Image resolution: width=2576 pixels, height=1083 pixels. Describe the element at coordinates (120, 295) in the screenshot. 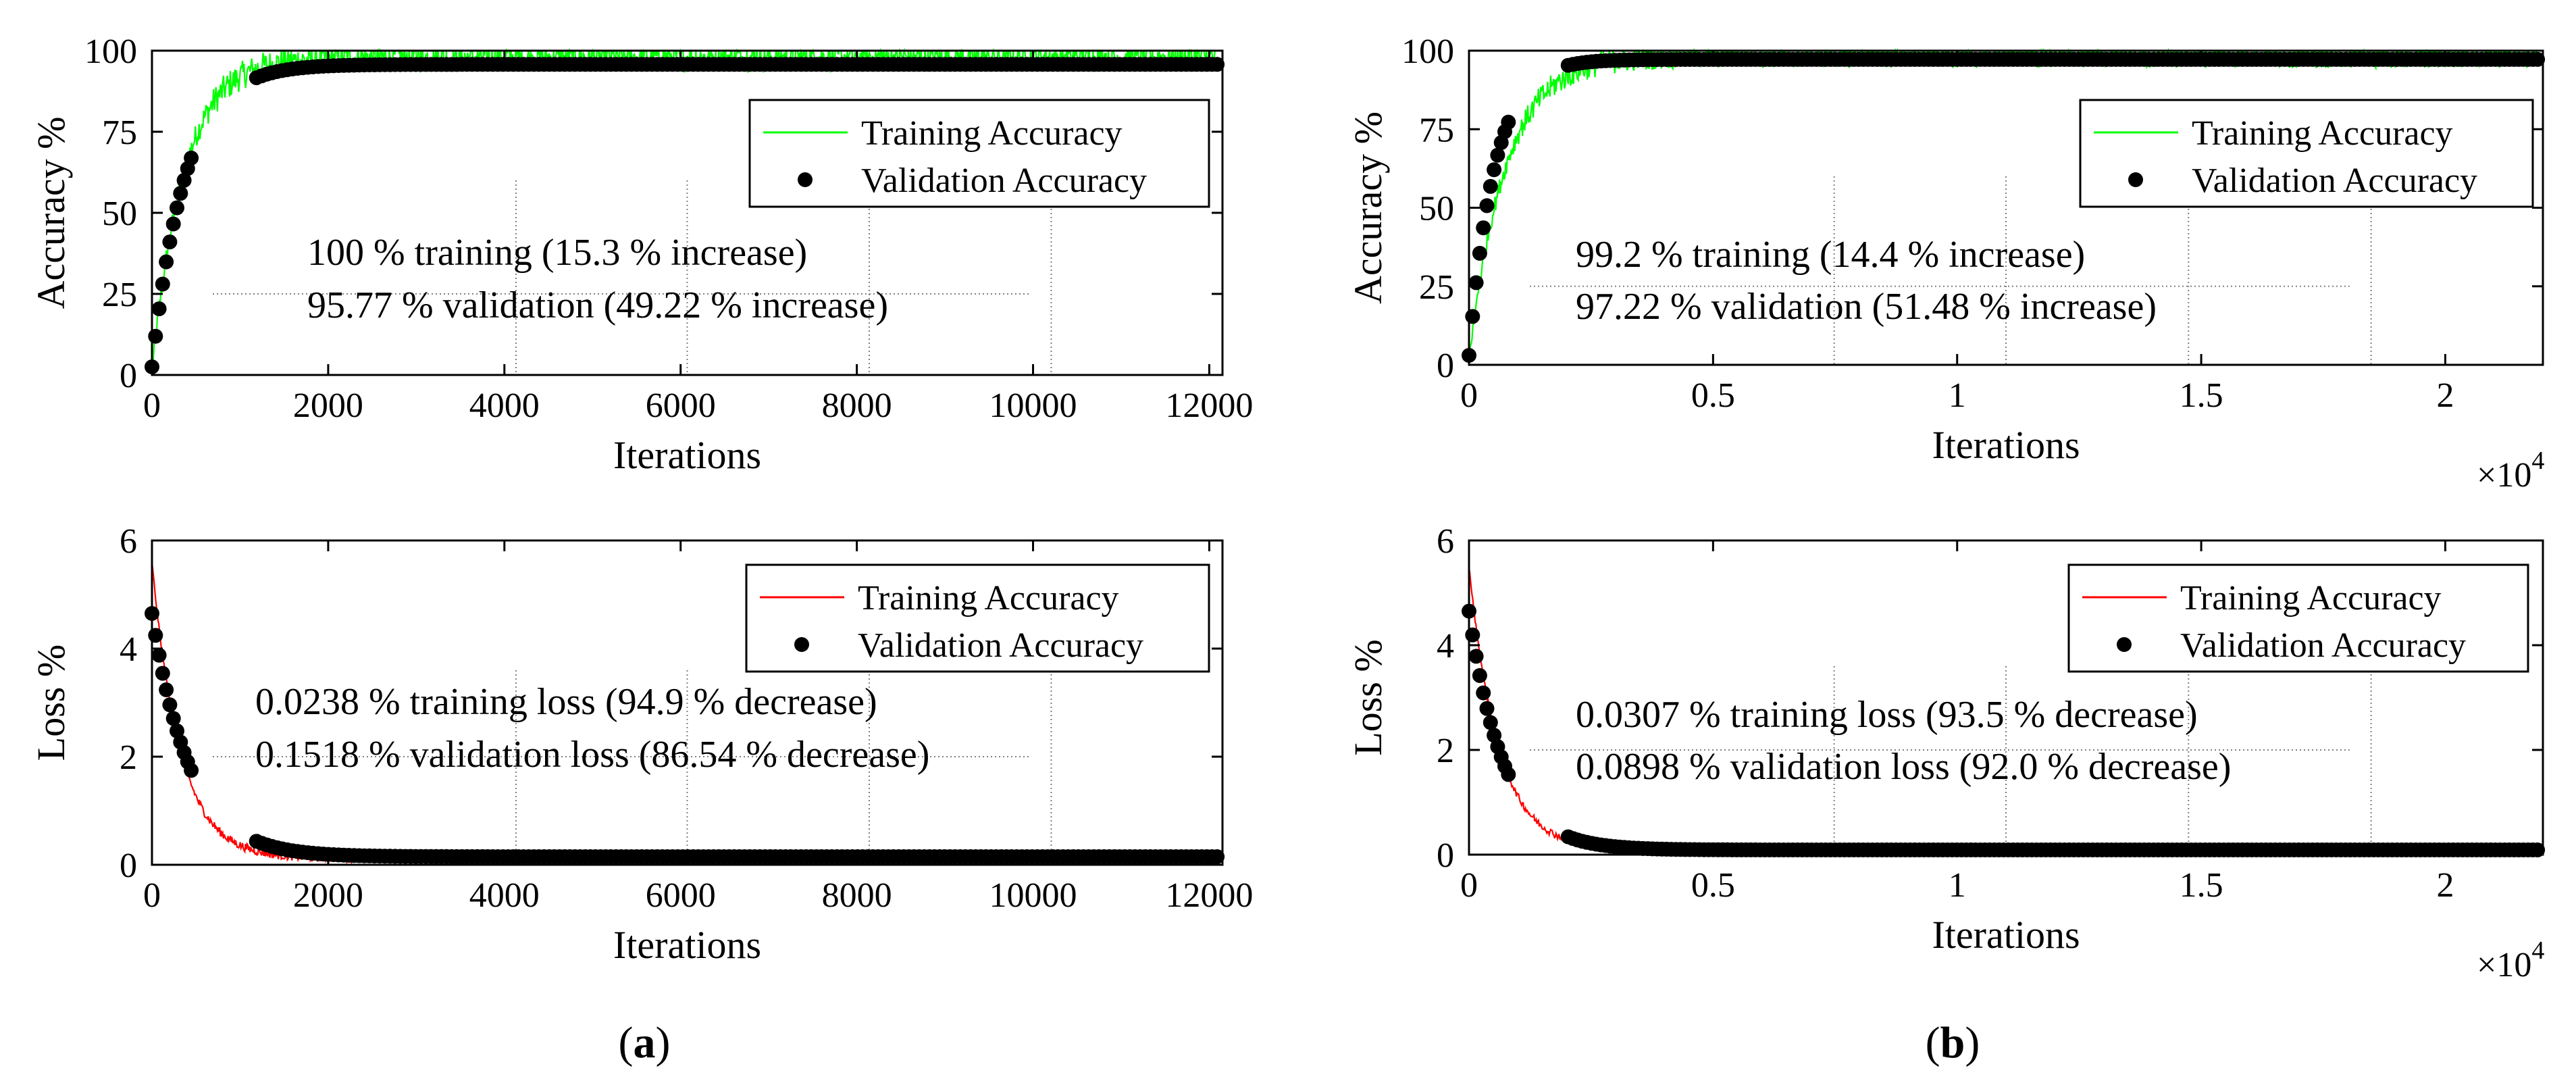

I see `panel-a-top-ytick-label: 25` at that location.